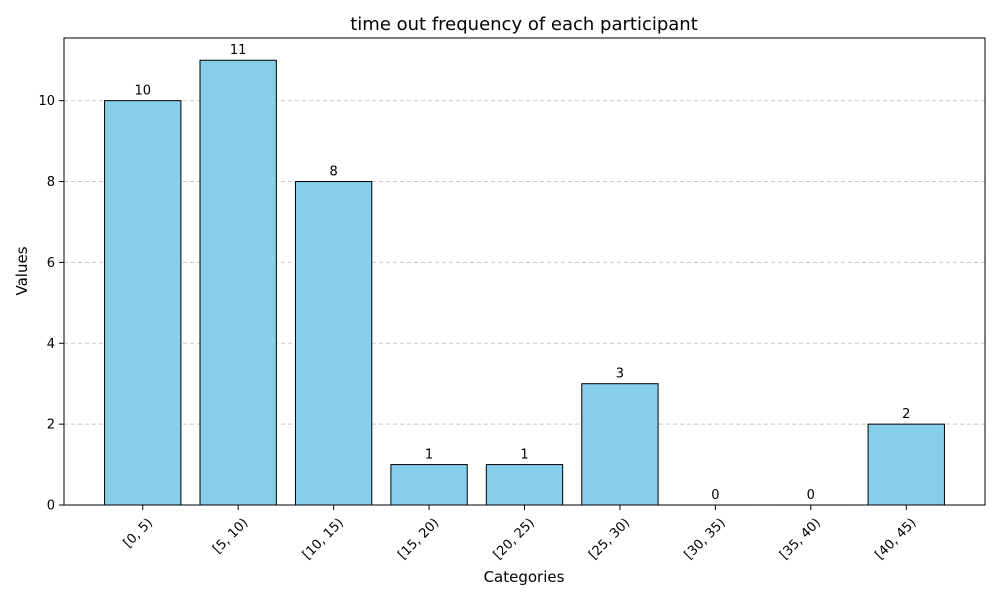 This screenshot has width=1000, height=600. What do you see at coordinates (524, 24) in the screenshot?
I see `chart-title: time out frequency of each participant` at bounding box center [524, 24].